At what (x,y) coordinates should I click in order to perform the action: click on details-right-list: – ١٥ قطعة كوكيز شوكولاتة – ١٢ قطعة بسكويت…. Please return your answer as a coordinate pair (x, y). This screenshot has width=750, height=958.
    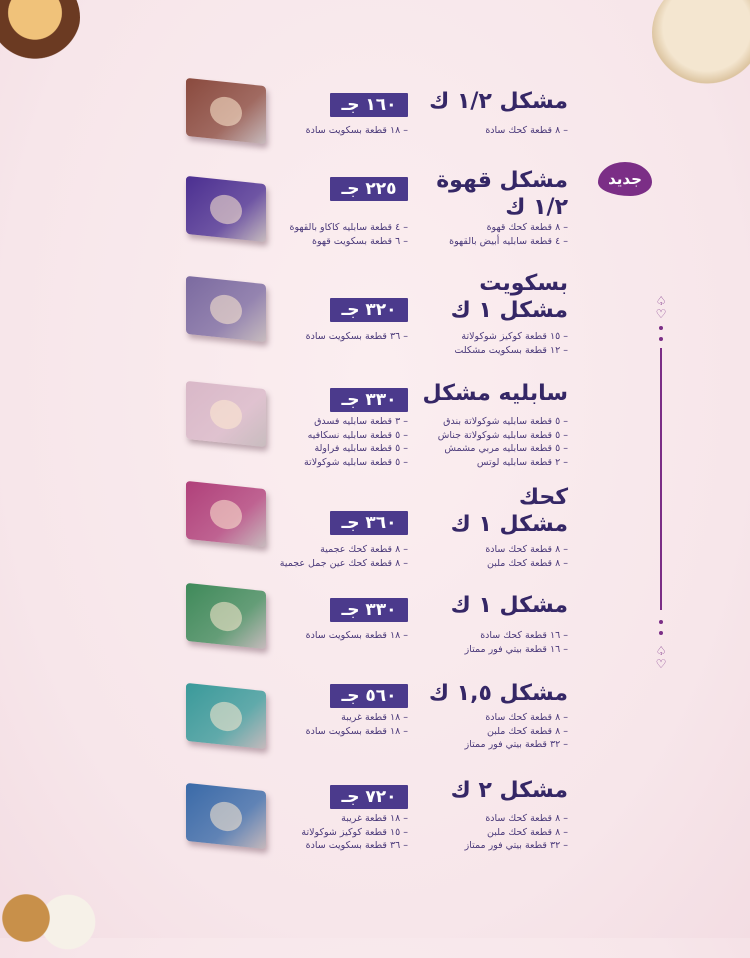
    Looking at the image, I should click on (511, 343).